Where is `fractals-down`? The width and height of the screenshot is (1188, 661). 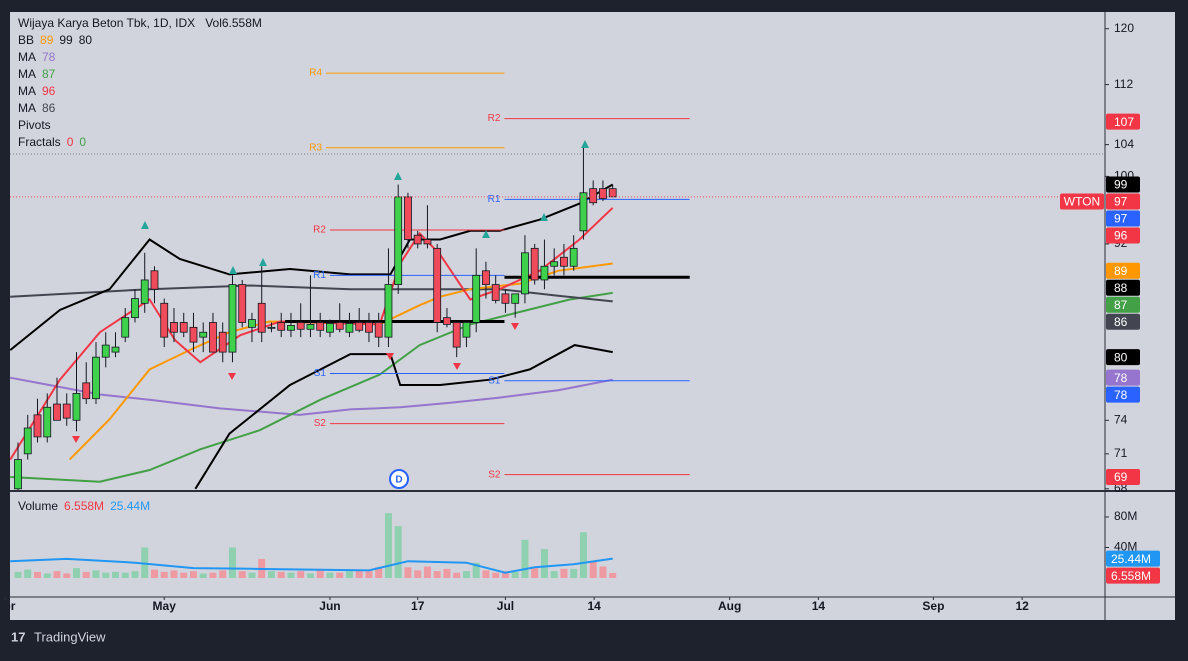
fractals-down is located at coordinates (295, 383).